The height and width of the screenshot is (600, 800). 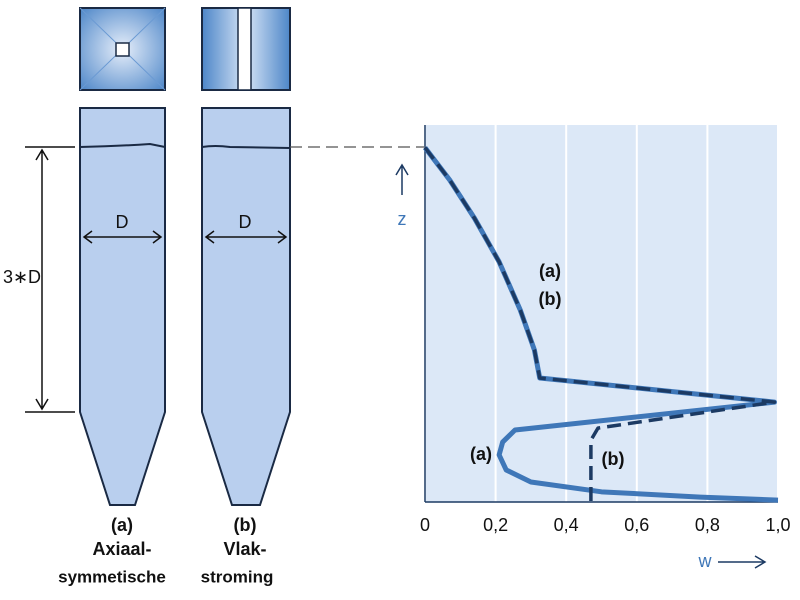 What do you see at coordinates (244, 549) in the screenshot?
I see `column-name: Vlak-` at bounding box center [244, 549].